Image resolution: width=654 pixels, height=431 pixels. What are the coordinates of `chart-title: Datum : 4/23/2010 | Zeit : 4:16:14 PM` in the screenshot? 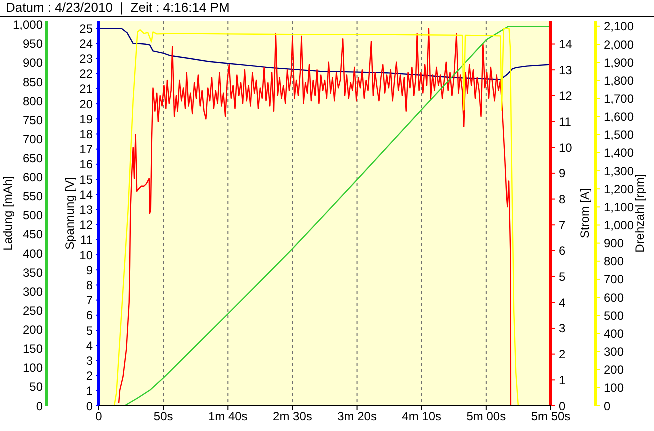 It's located at (327, 8).